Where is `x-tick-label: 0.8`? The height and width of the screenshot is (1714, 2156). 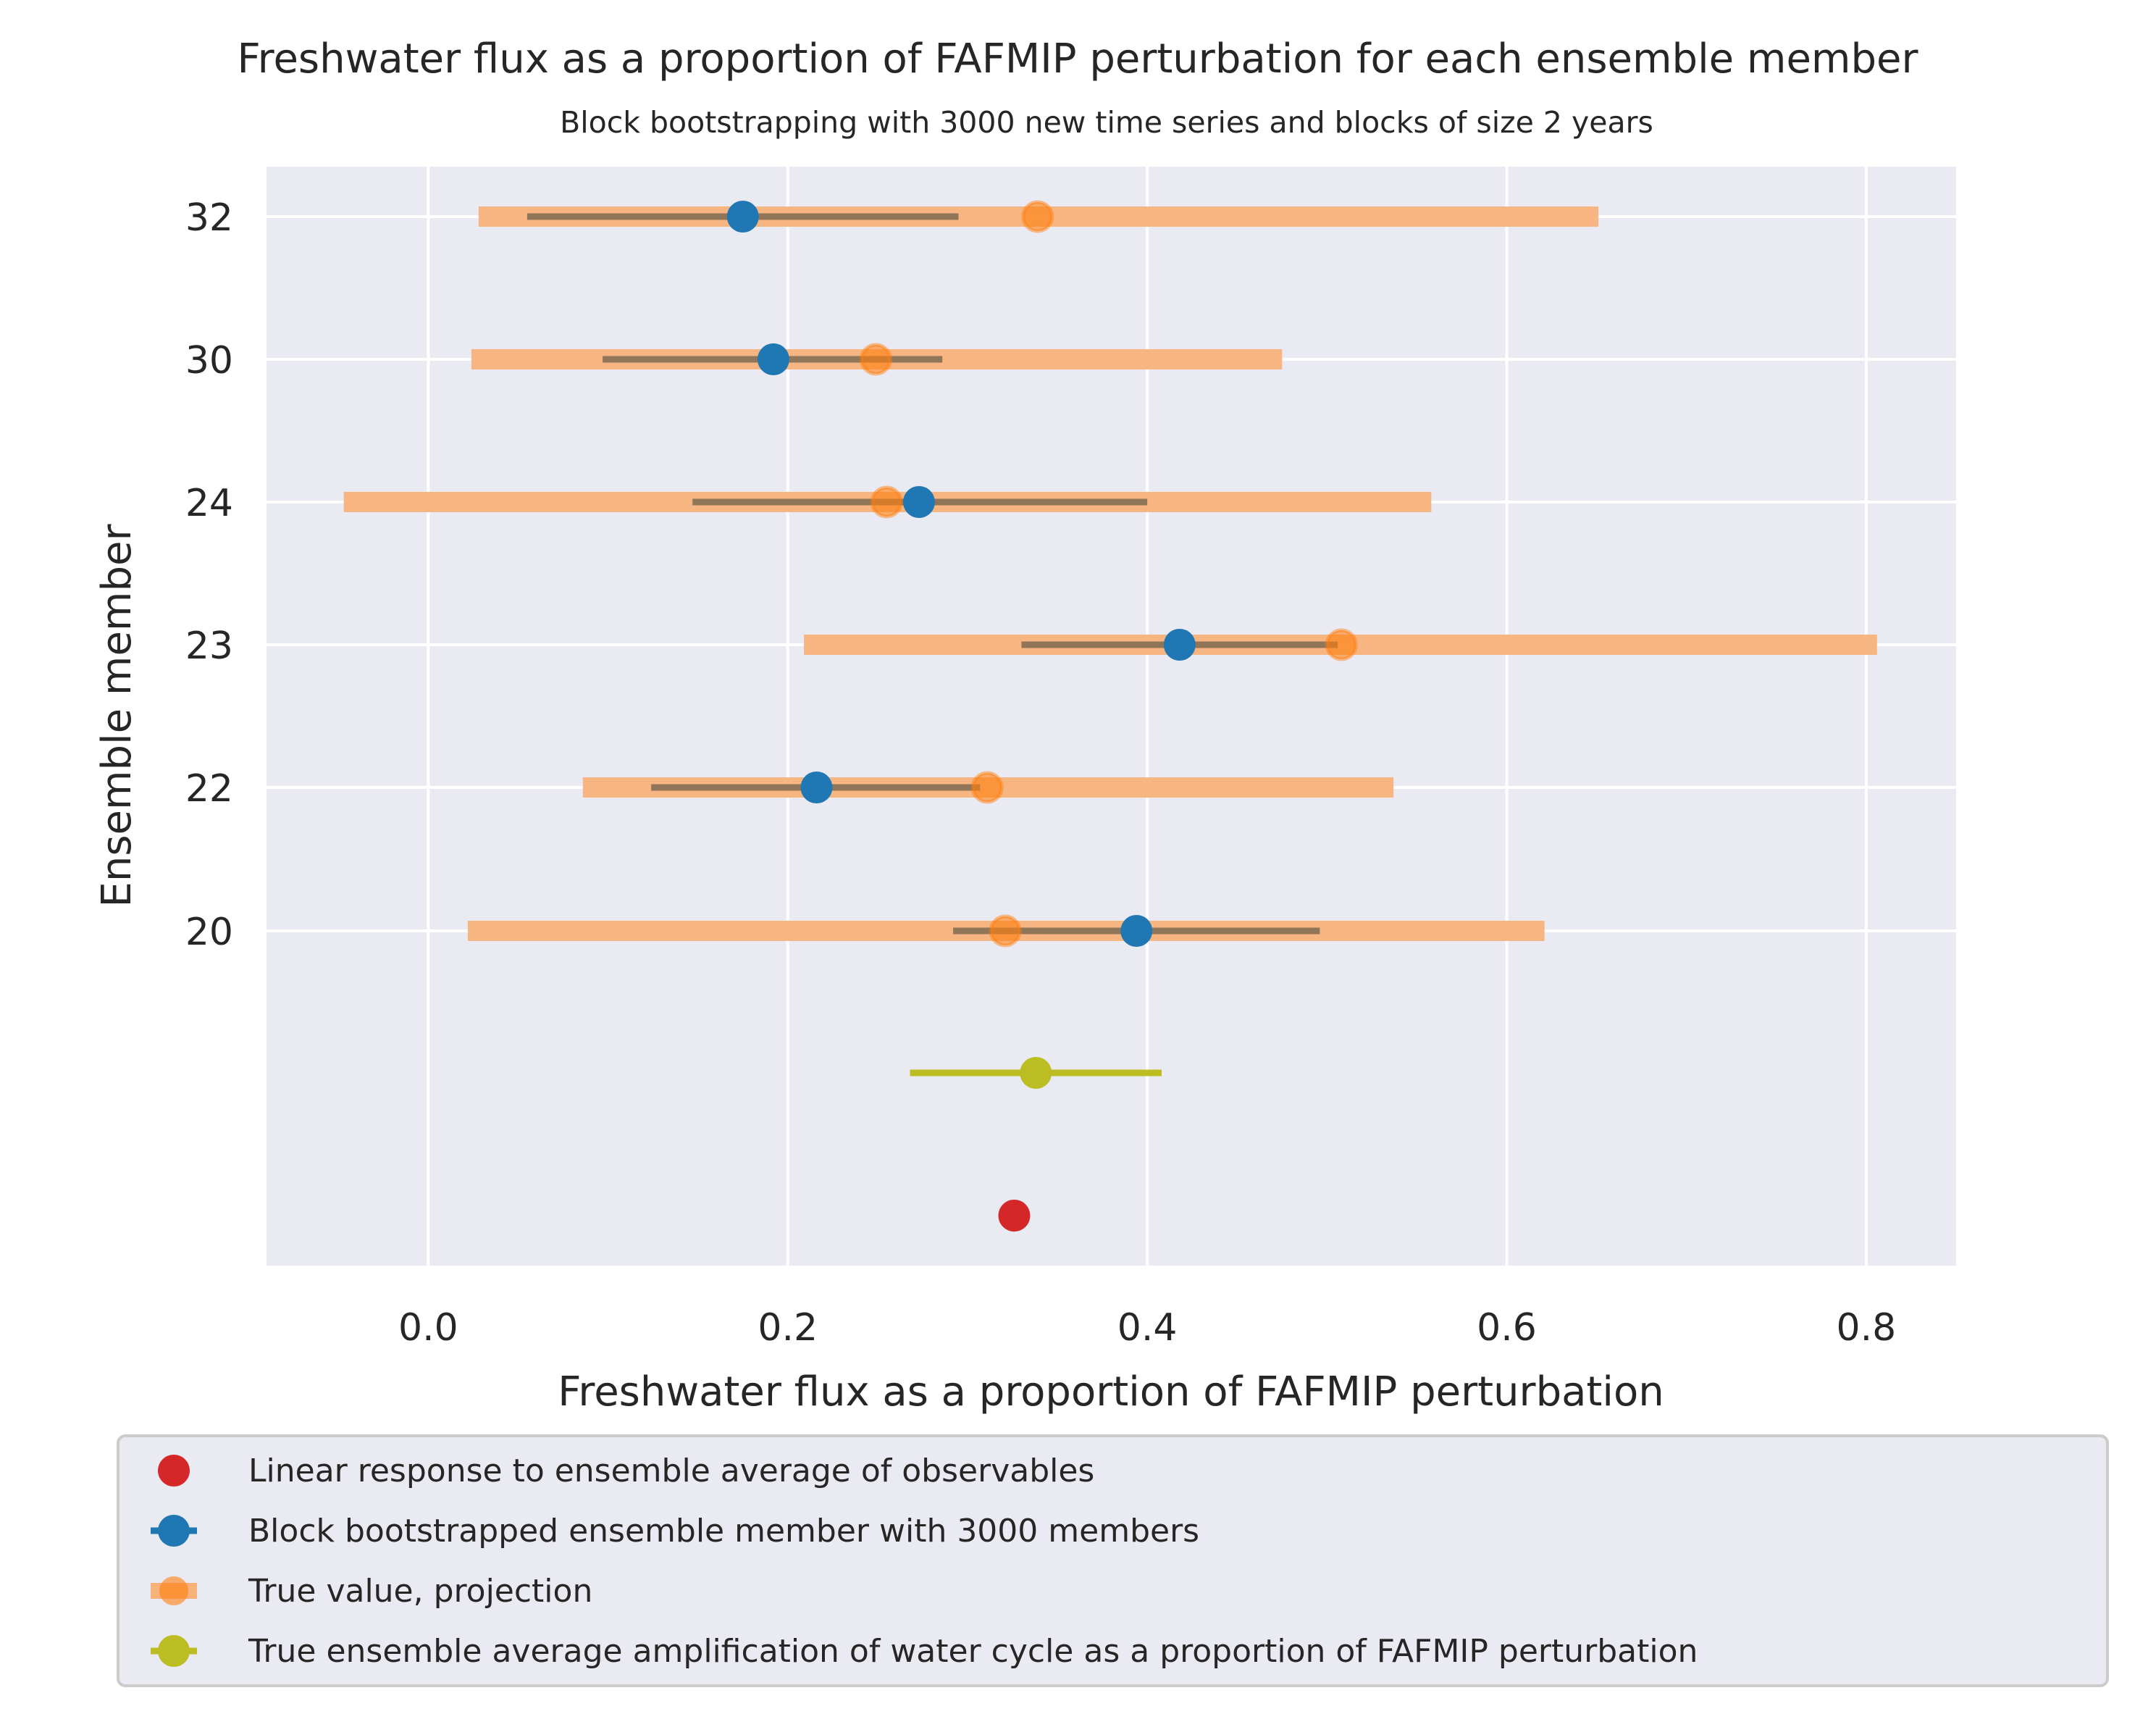 x-tick-label: 0.8 is located at coordinates (1867, 1328).